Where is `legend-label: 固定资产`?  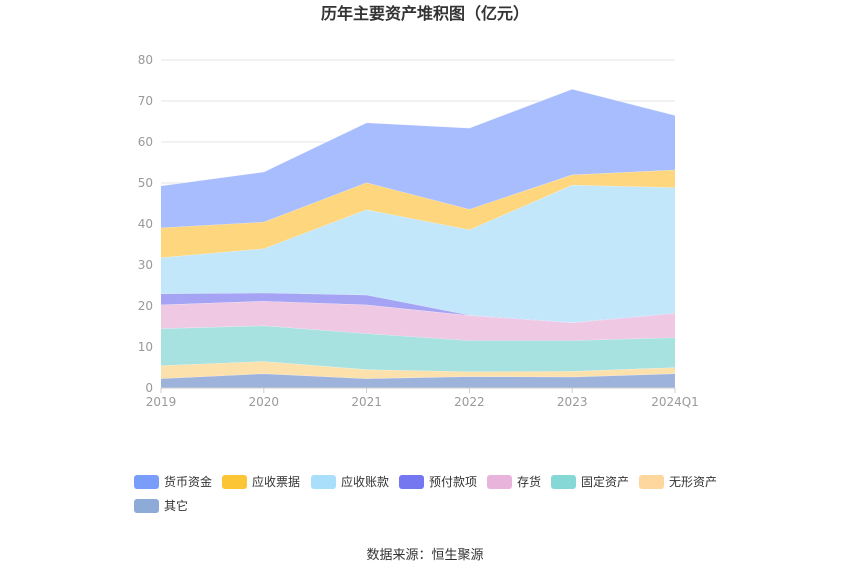 legend-label: 固定资产 is located at coordinates (605, 481).